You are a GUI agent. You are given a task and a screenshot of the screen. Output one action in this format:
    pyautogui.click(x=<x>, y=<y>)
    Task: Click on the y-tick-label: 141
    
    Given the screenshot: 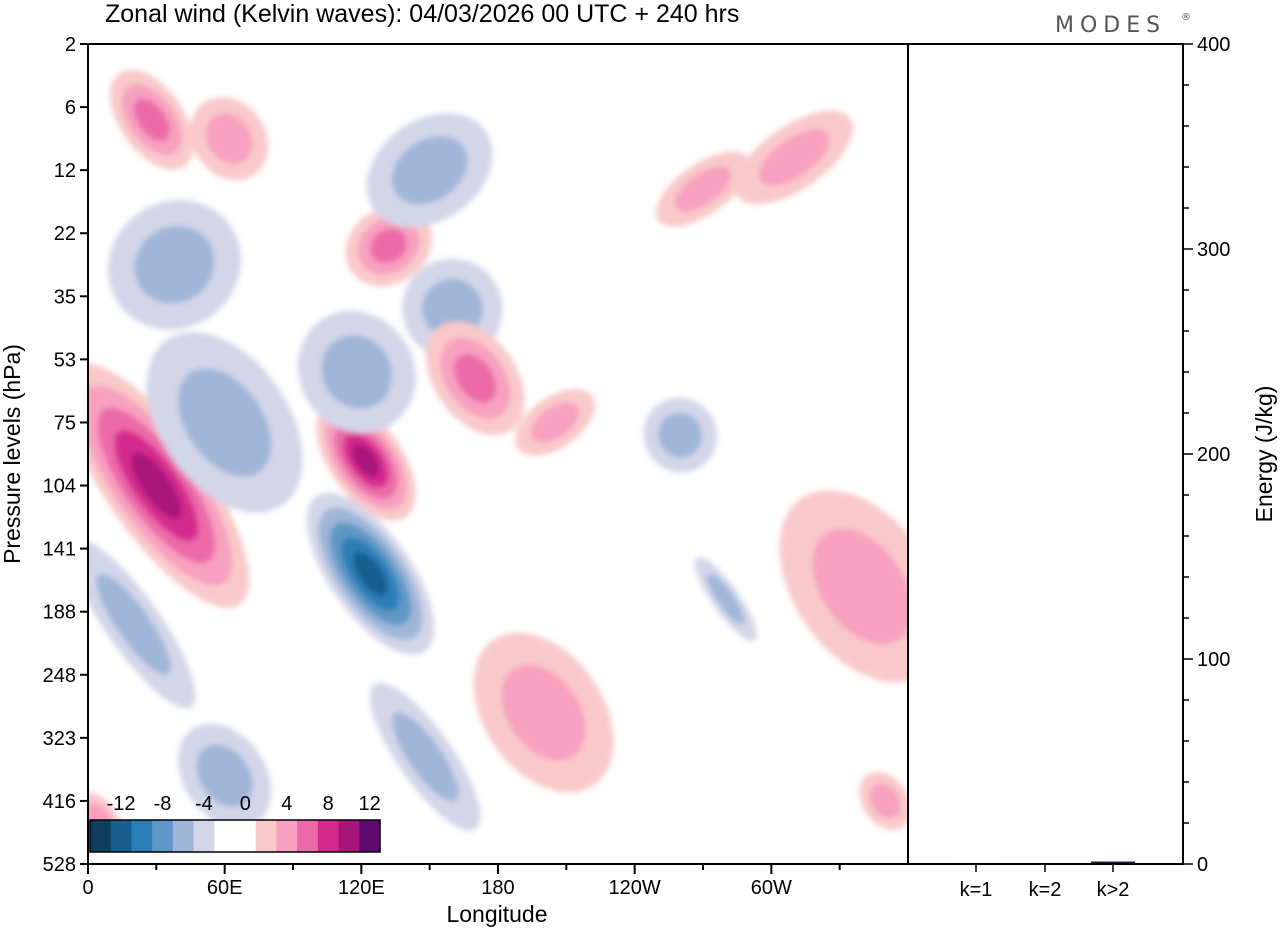 What is the action you would take?
    pyautogui.click(x=59, y=550)
    